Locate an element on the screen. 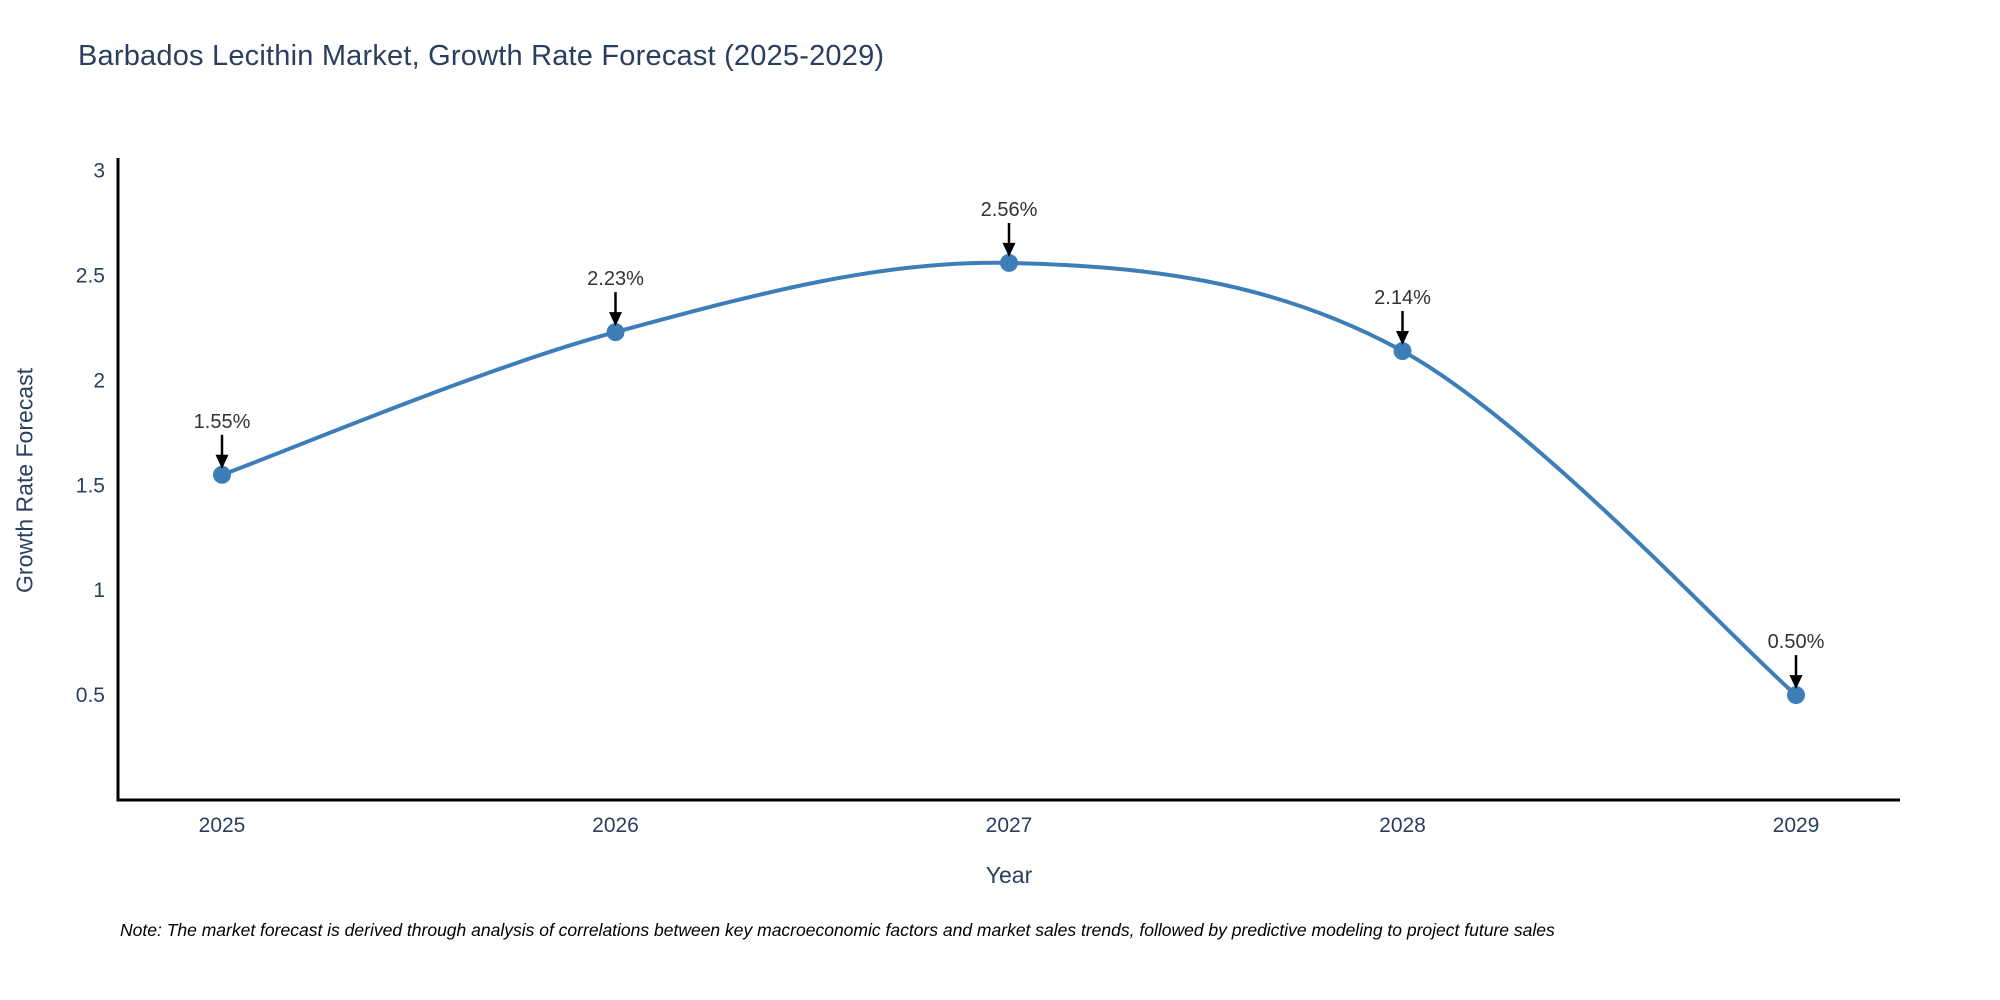  annotation-label: 2.14% is located at coordinates (1402, 298).